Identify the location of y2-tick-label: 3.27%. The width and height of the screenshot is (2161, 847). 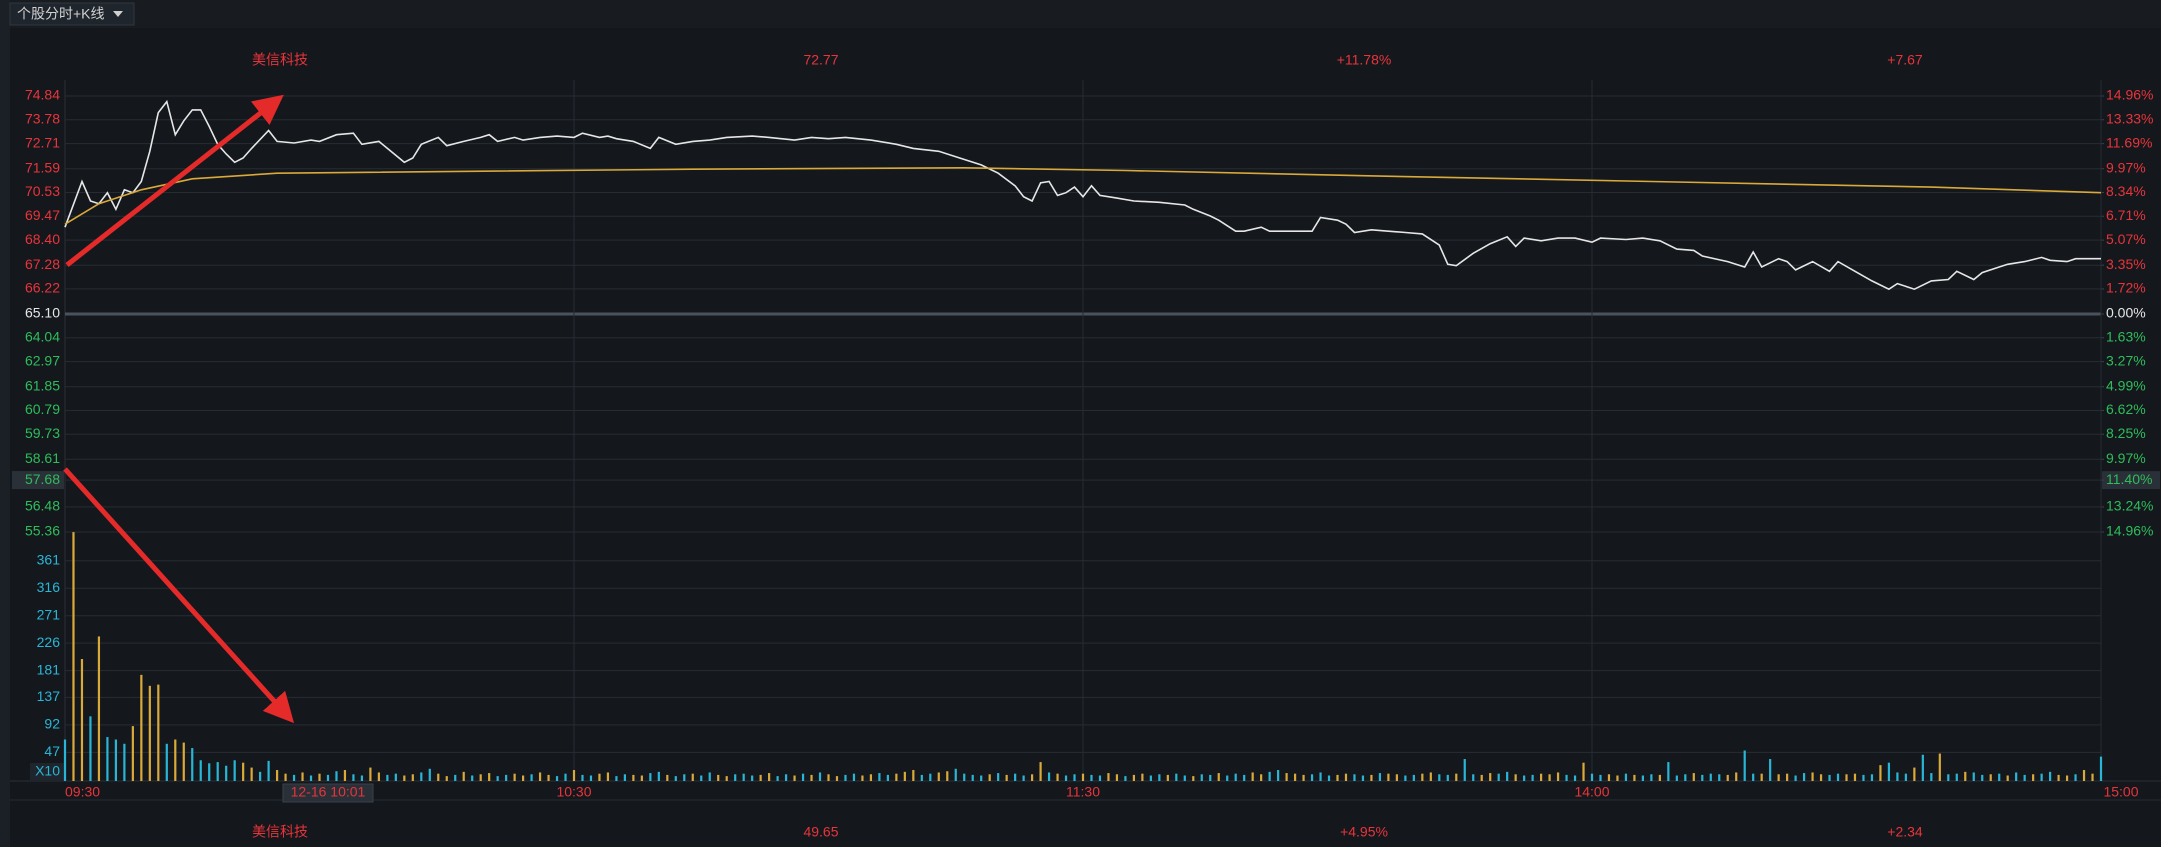
(2126, 360).